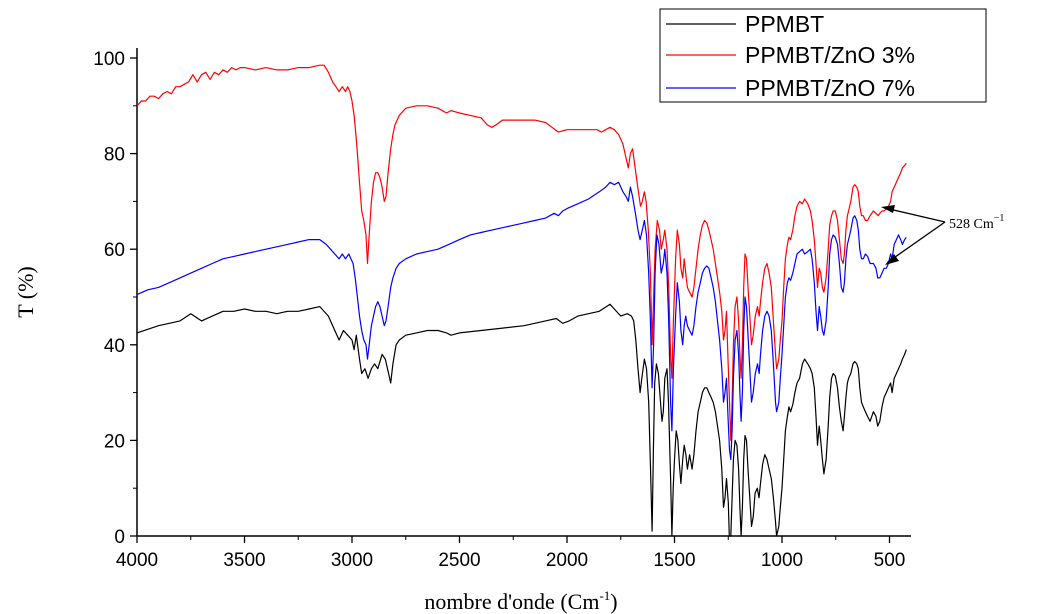 This screenshot has height=614, width=1038. Describe the element at coordinates (137, 560) in the screenshot. I see `x-tick-label-4000: 4000` at that location.